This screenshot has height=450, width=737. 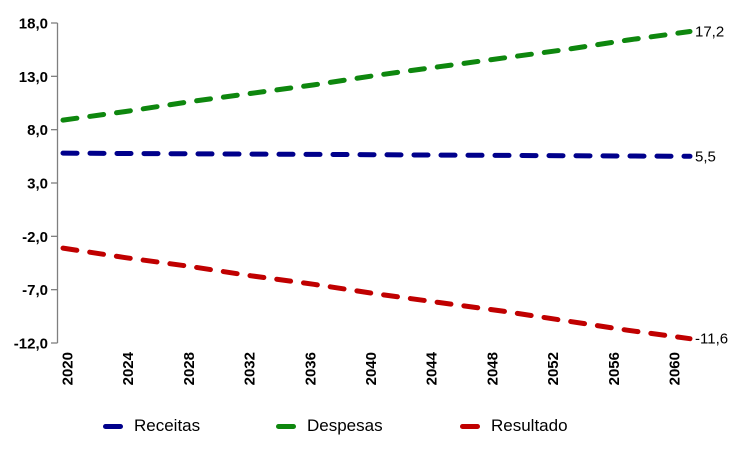 I want to click on x-axis-tick-label: 2040, so click(x=371, y=368).